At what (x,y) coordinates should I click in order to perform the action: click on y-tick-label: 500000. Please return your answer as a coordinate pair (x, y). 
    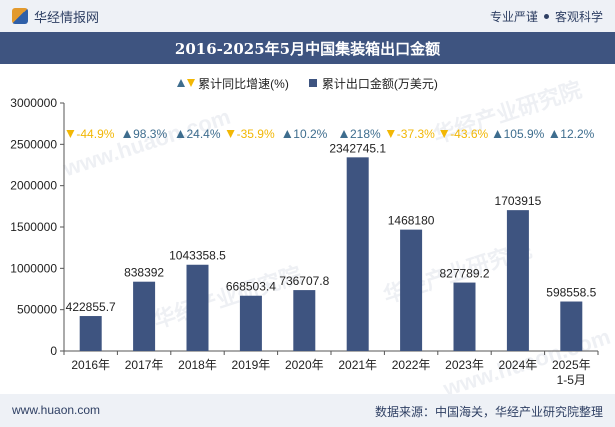
    Looking at the image, I should click on (37, 310).